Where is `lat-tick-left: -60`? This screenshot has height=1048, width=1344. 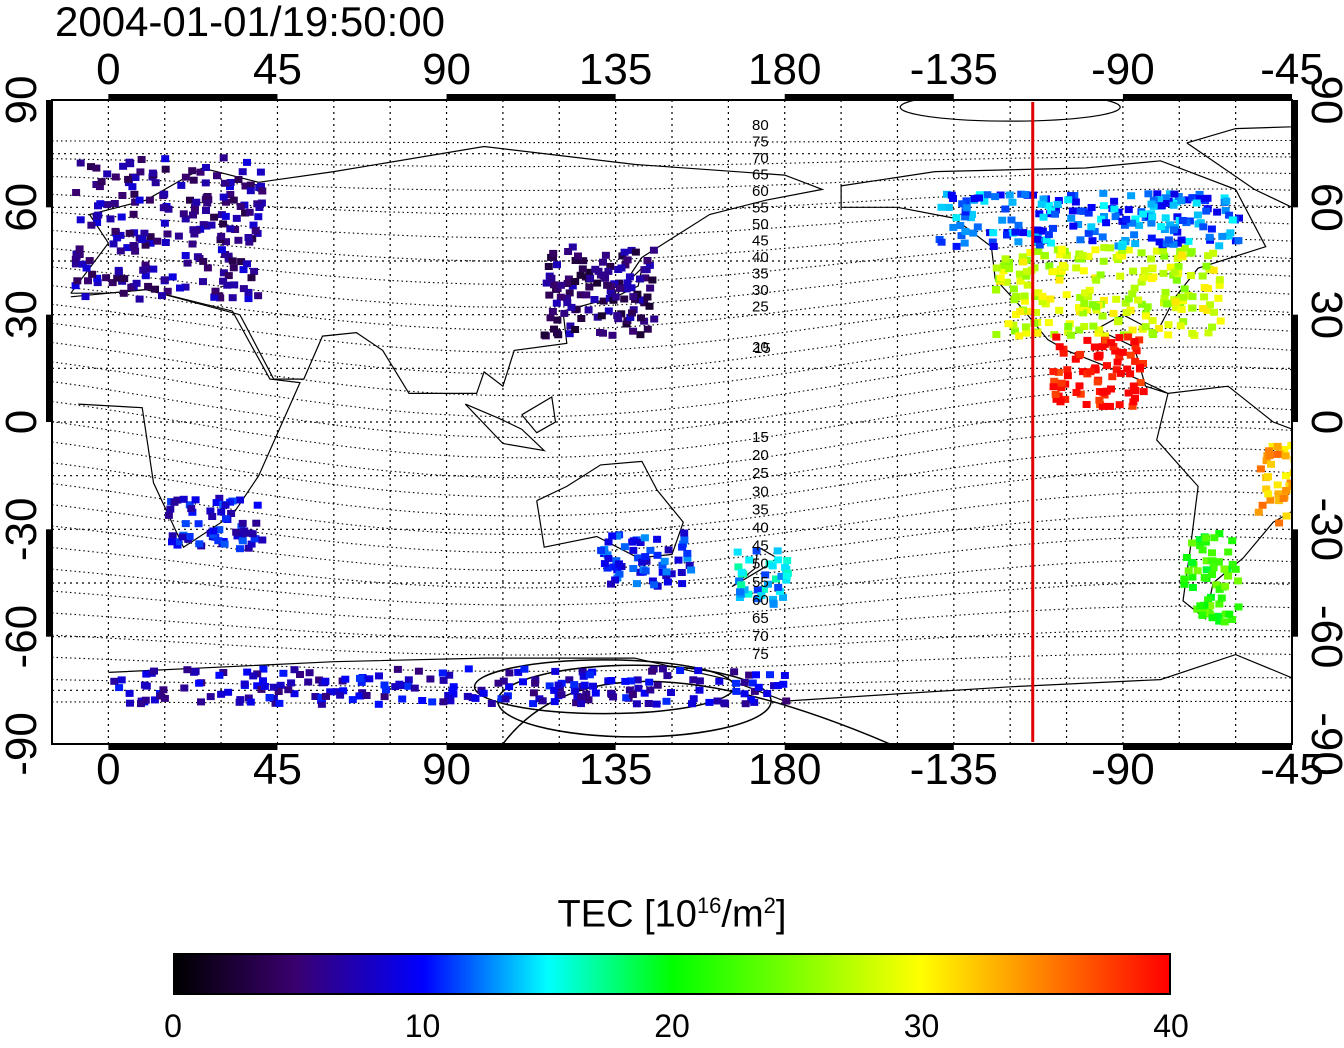 lat-tick-left: -60 is located at coordinates (23, 637).